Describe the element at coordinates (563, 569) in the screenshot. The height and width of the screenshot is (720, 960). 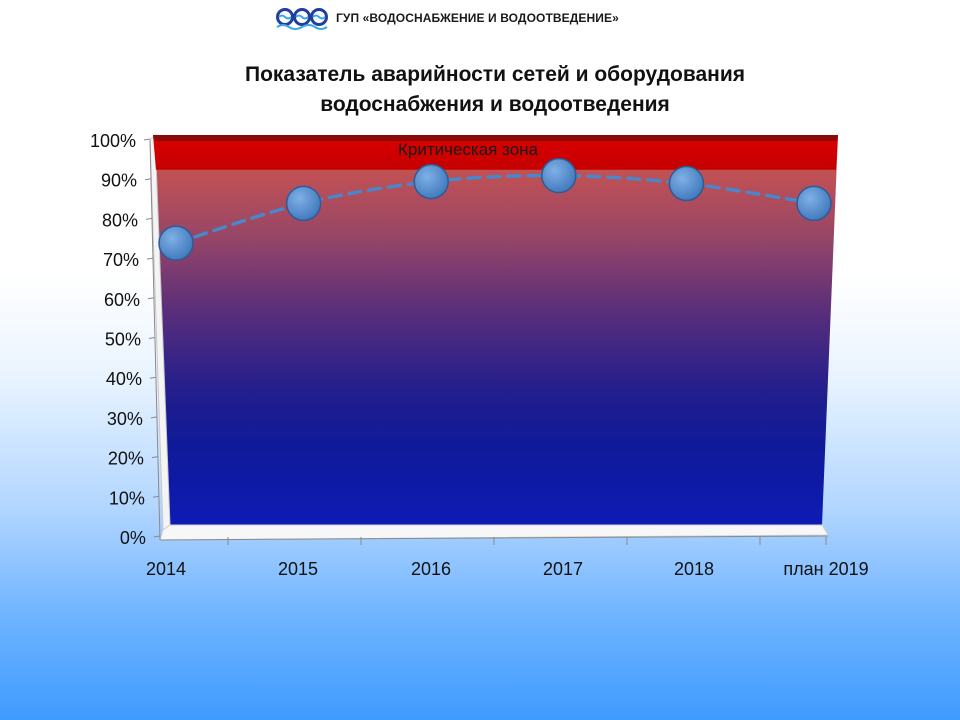
I see `x-tick-label: 2017` at that location.